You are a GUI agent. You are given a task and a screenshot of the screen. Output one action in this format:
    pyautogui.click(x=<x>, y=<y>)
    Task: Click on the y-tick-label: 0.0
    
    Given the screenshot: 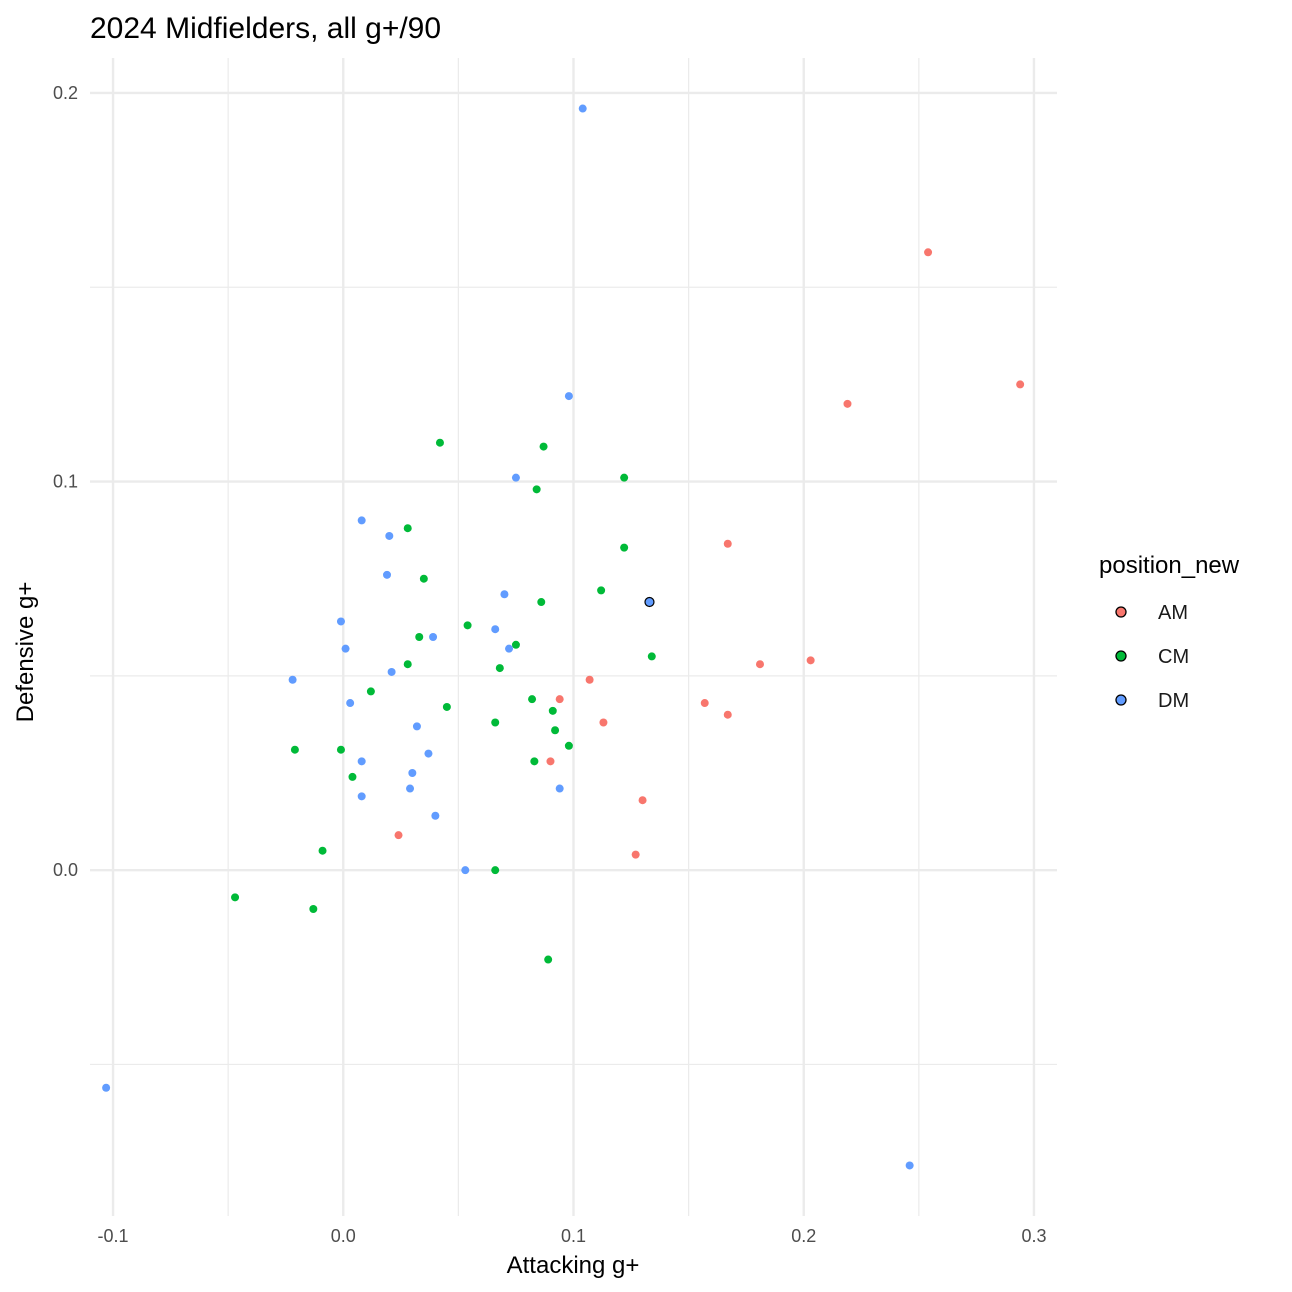 What is the action you would take?
    pyautogui.click(x=65, y=870)
    